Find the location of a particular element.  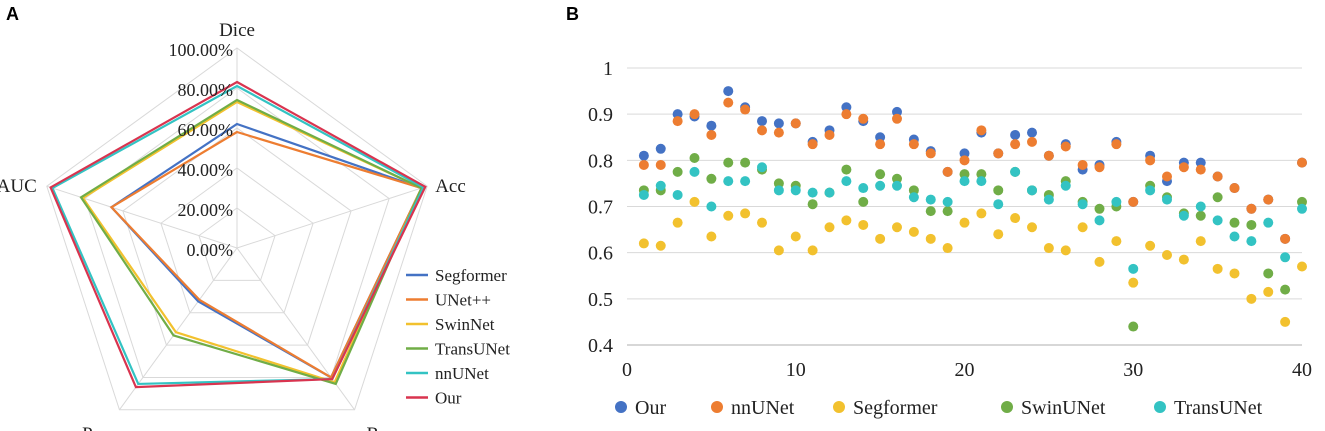

scatter-legend-marker-nnunet is located at coordinates (717, 407).